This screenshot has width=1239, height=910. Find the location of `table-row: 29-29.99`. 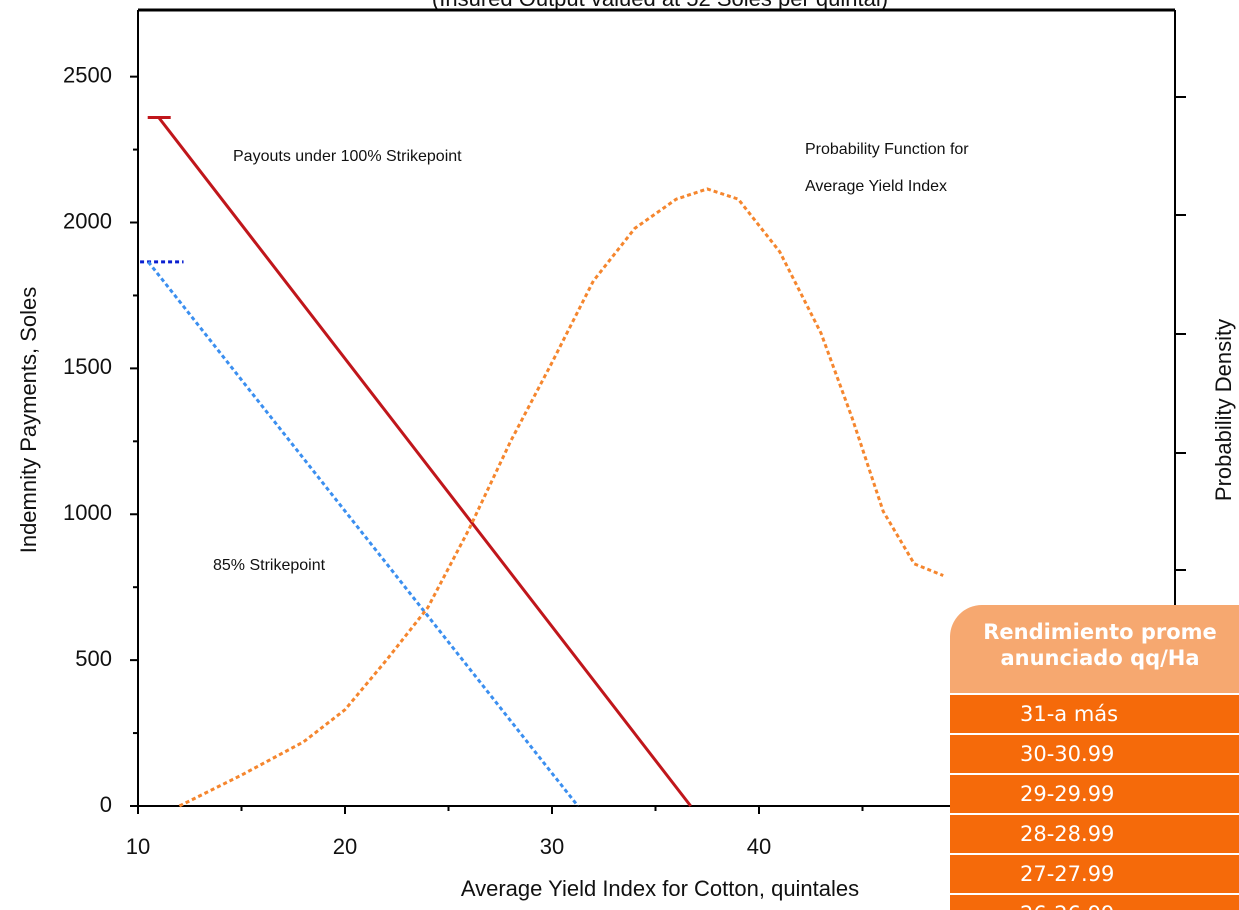

table-row: 29-29.99 is located at coordinates (1094, 793).